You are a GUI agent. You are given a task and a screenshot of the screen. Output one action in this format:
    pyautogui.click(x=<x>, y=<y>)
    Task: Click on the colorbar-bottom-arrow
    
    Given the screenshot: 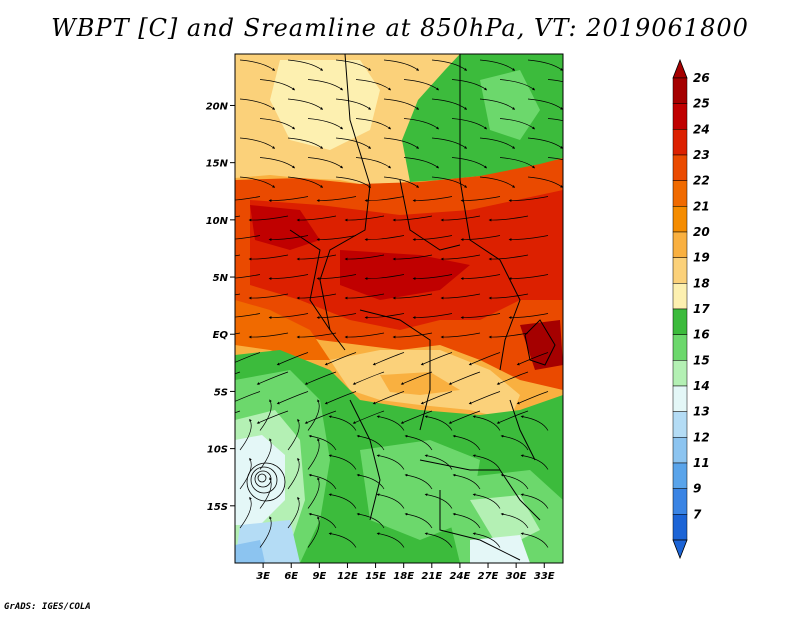 What is the action you would take?
    pyautogui.click(x=680, y=549)
    